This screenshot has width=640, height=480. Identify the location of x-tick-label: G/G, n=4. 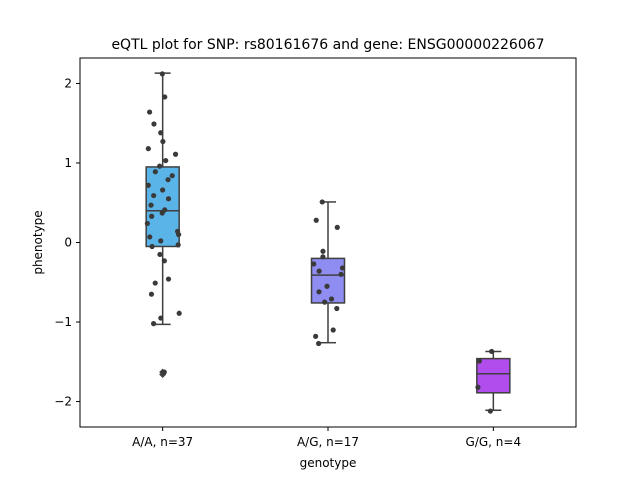
(494, 442).